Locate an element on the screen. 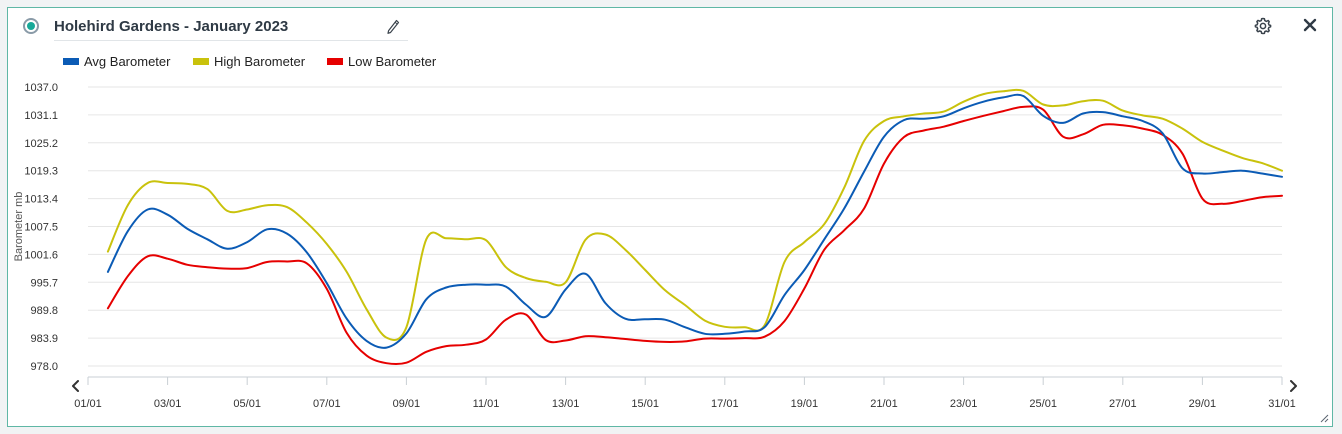  x-tick-label: 11/01 is located at coordinates (486, 404).